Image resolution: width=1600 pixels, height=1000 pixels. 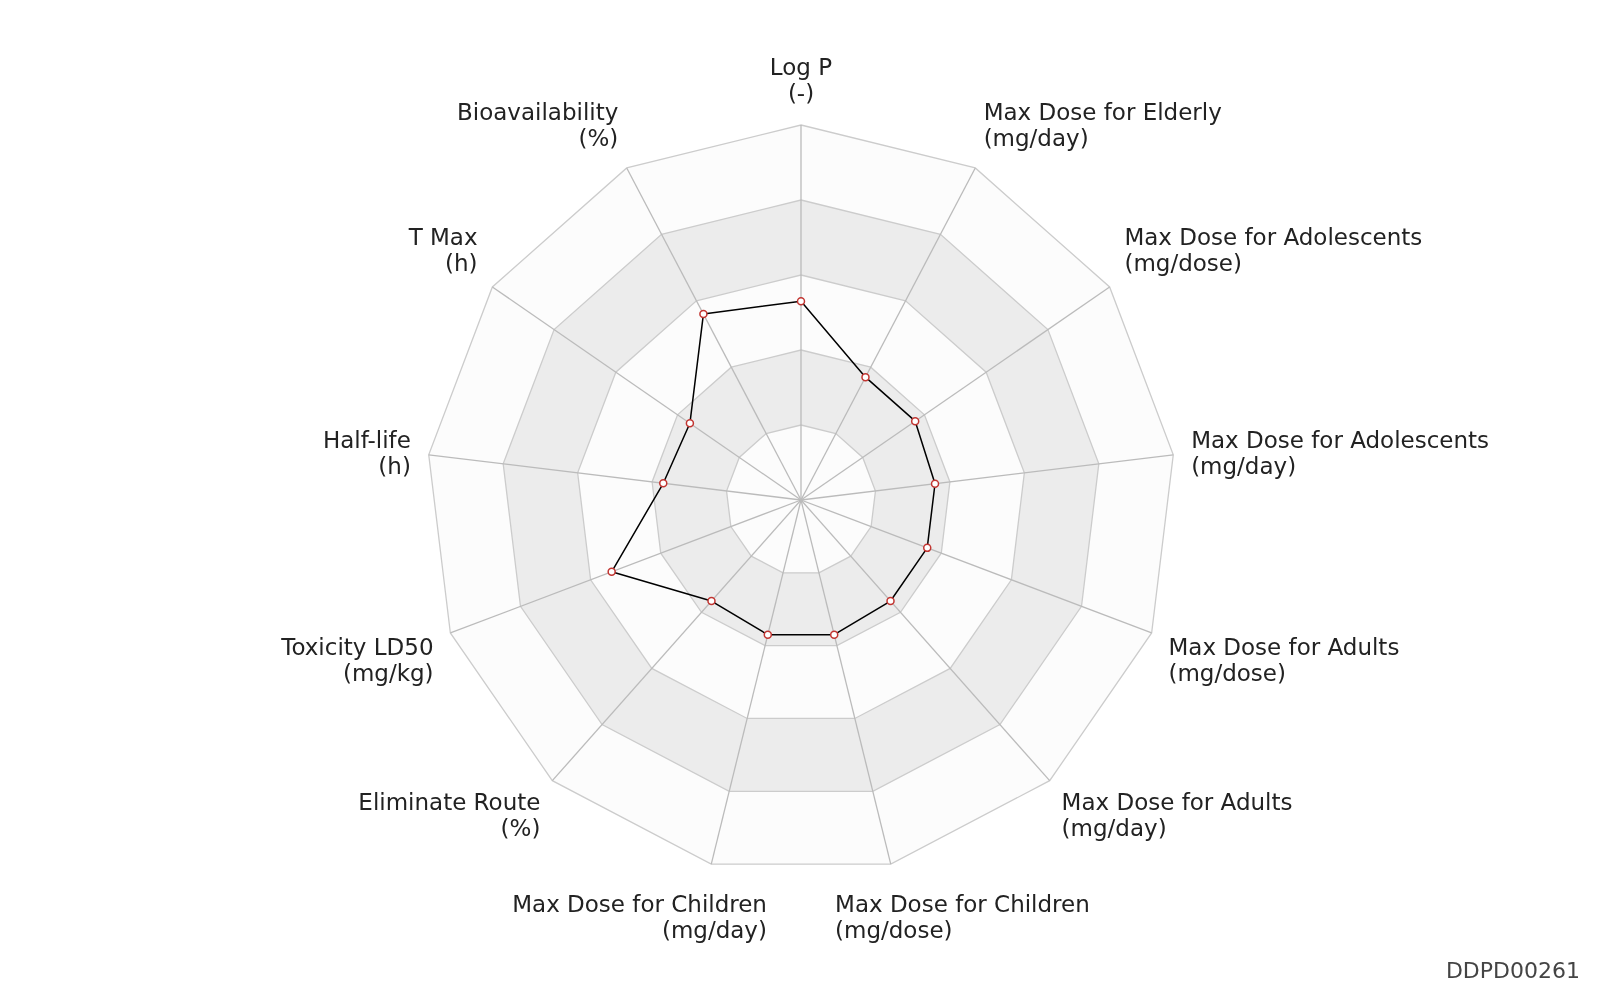 I want to click on spoke-label: T Max (h), so click(x=442, y=249).